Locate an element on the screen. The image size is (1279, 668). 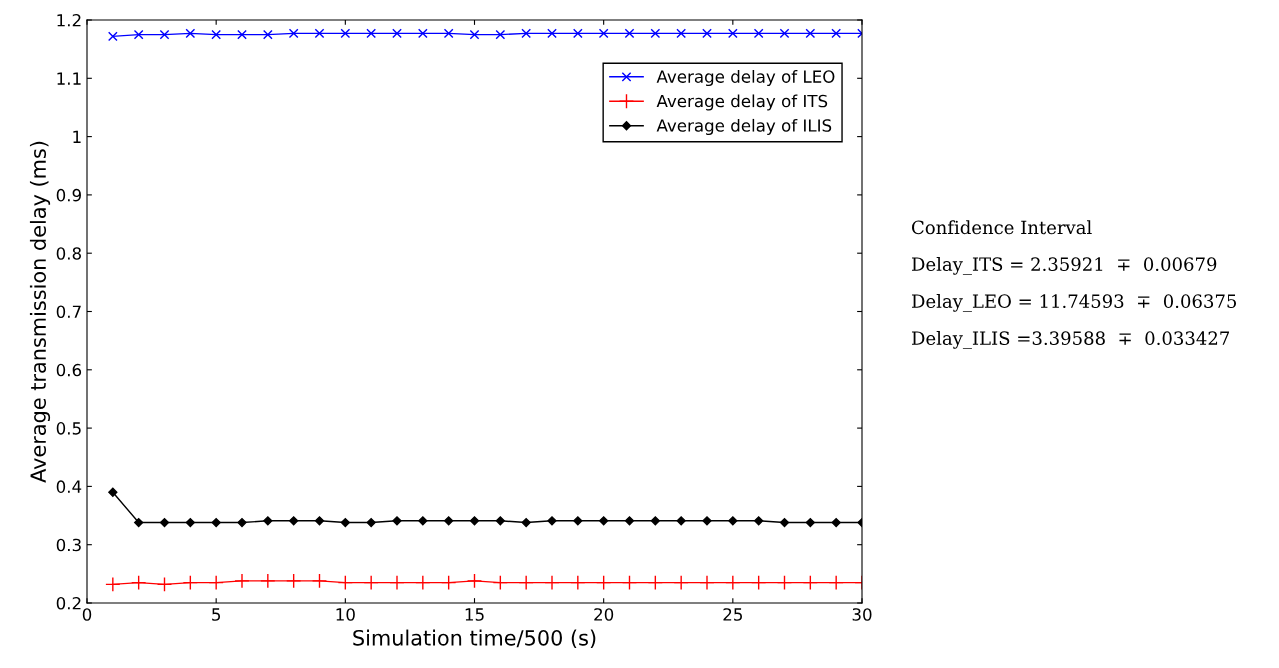
y-tick-label: 0.4 is located at coordinates (69, 486).